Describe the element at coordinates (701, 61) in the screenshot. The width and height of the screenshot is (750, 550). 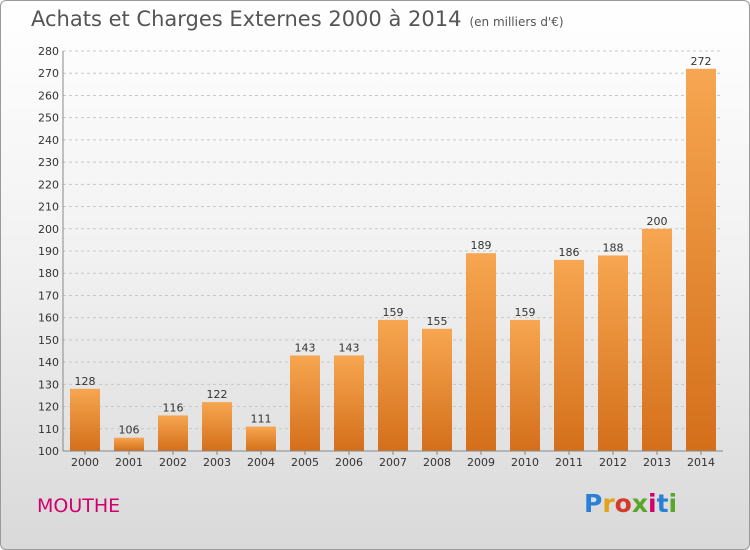
I see `bar-value-label: 272` at that location.